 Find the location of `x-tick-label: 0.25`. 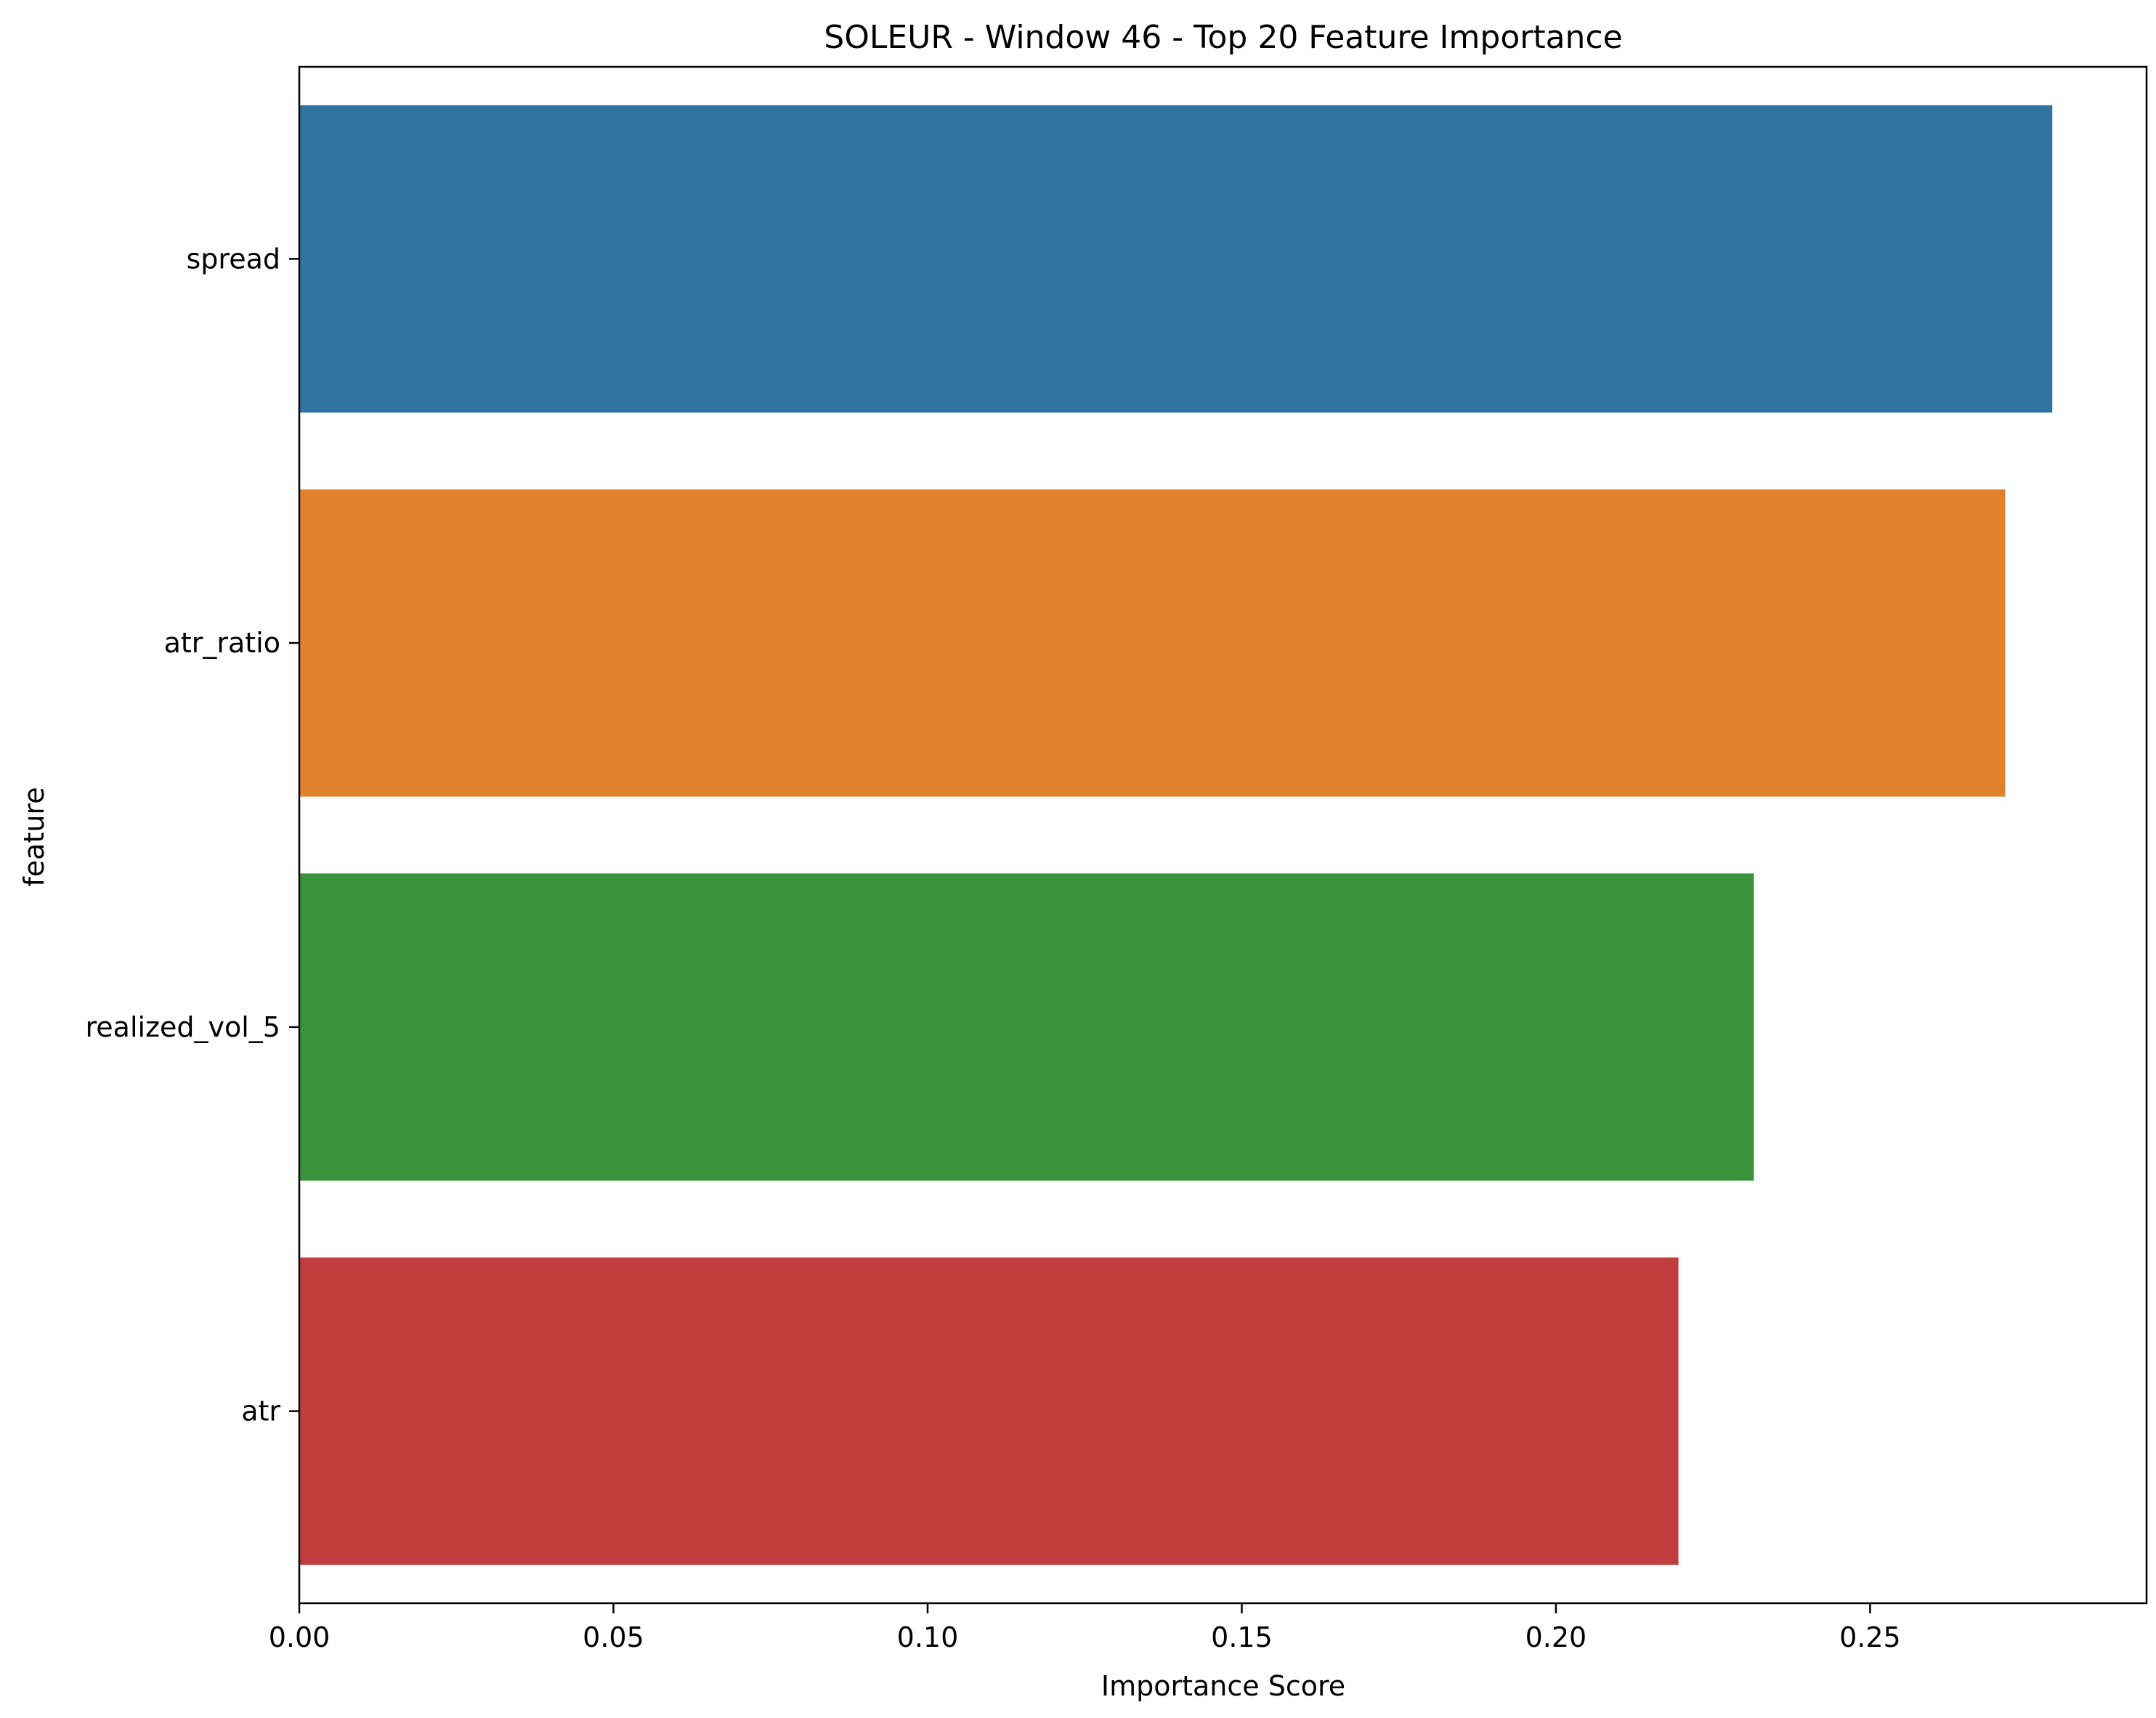

x-tick-label: 0.25 is located at coordinates (1870, 1637).